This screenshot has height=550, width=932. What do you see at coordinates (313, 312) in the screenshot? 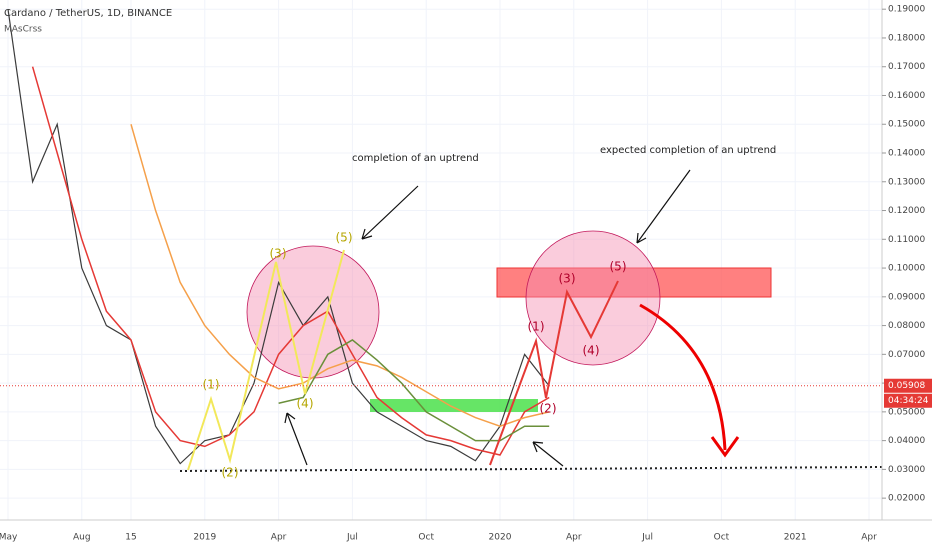
I see `circle-completed` at bounding box center [313, 312].